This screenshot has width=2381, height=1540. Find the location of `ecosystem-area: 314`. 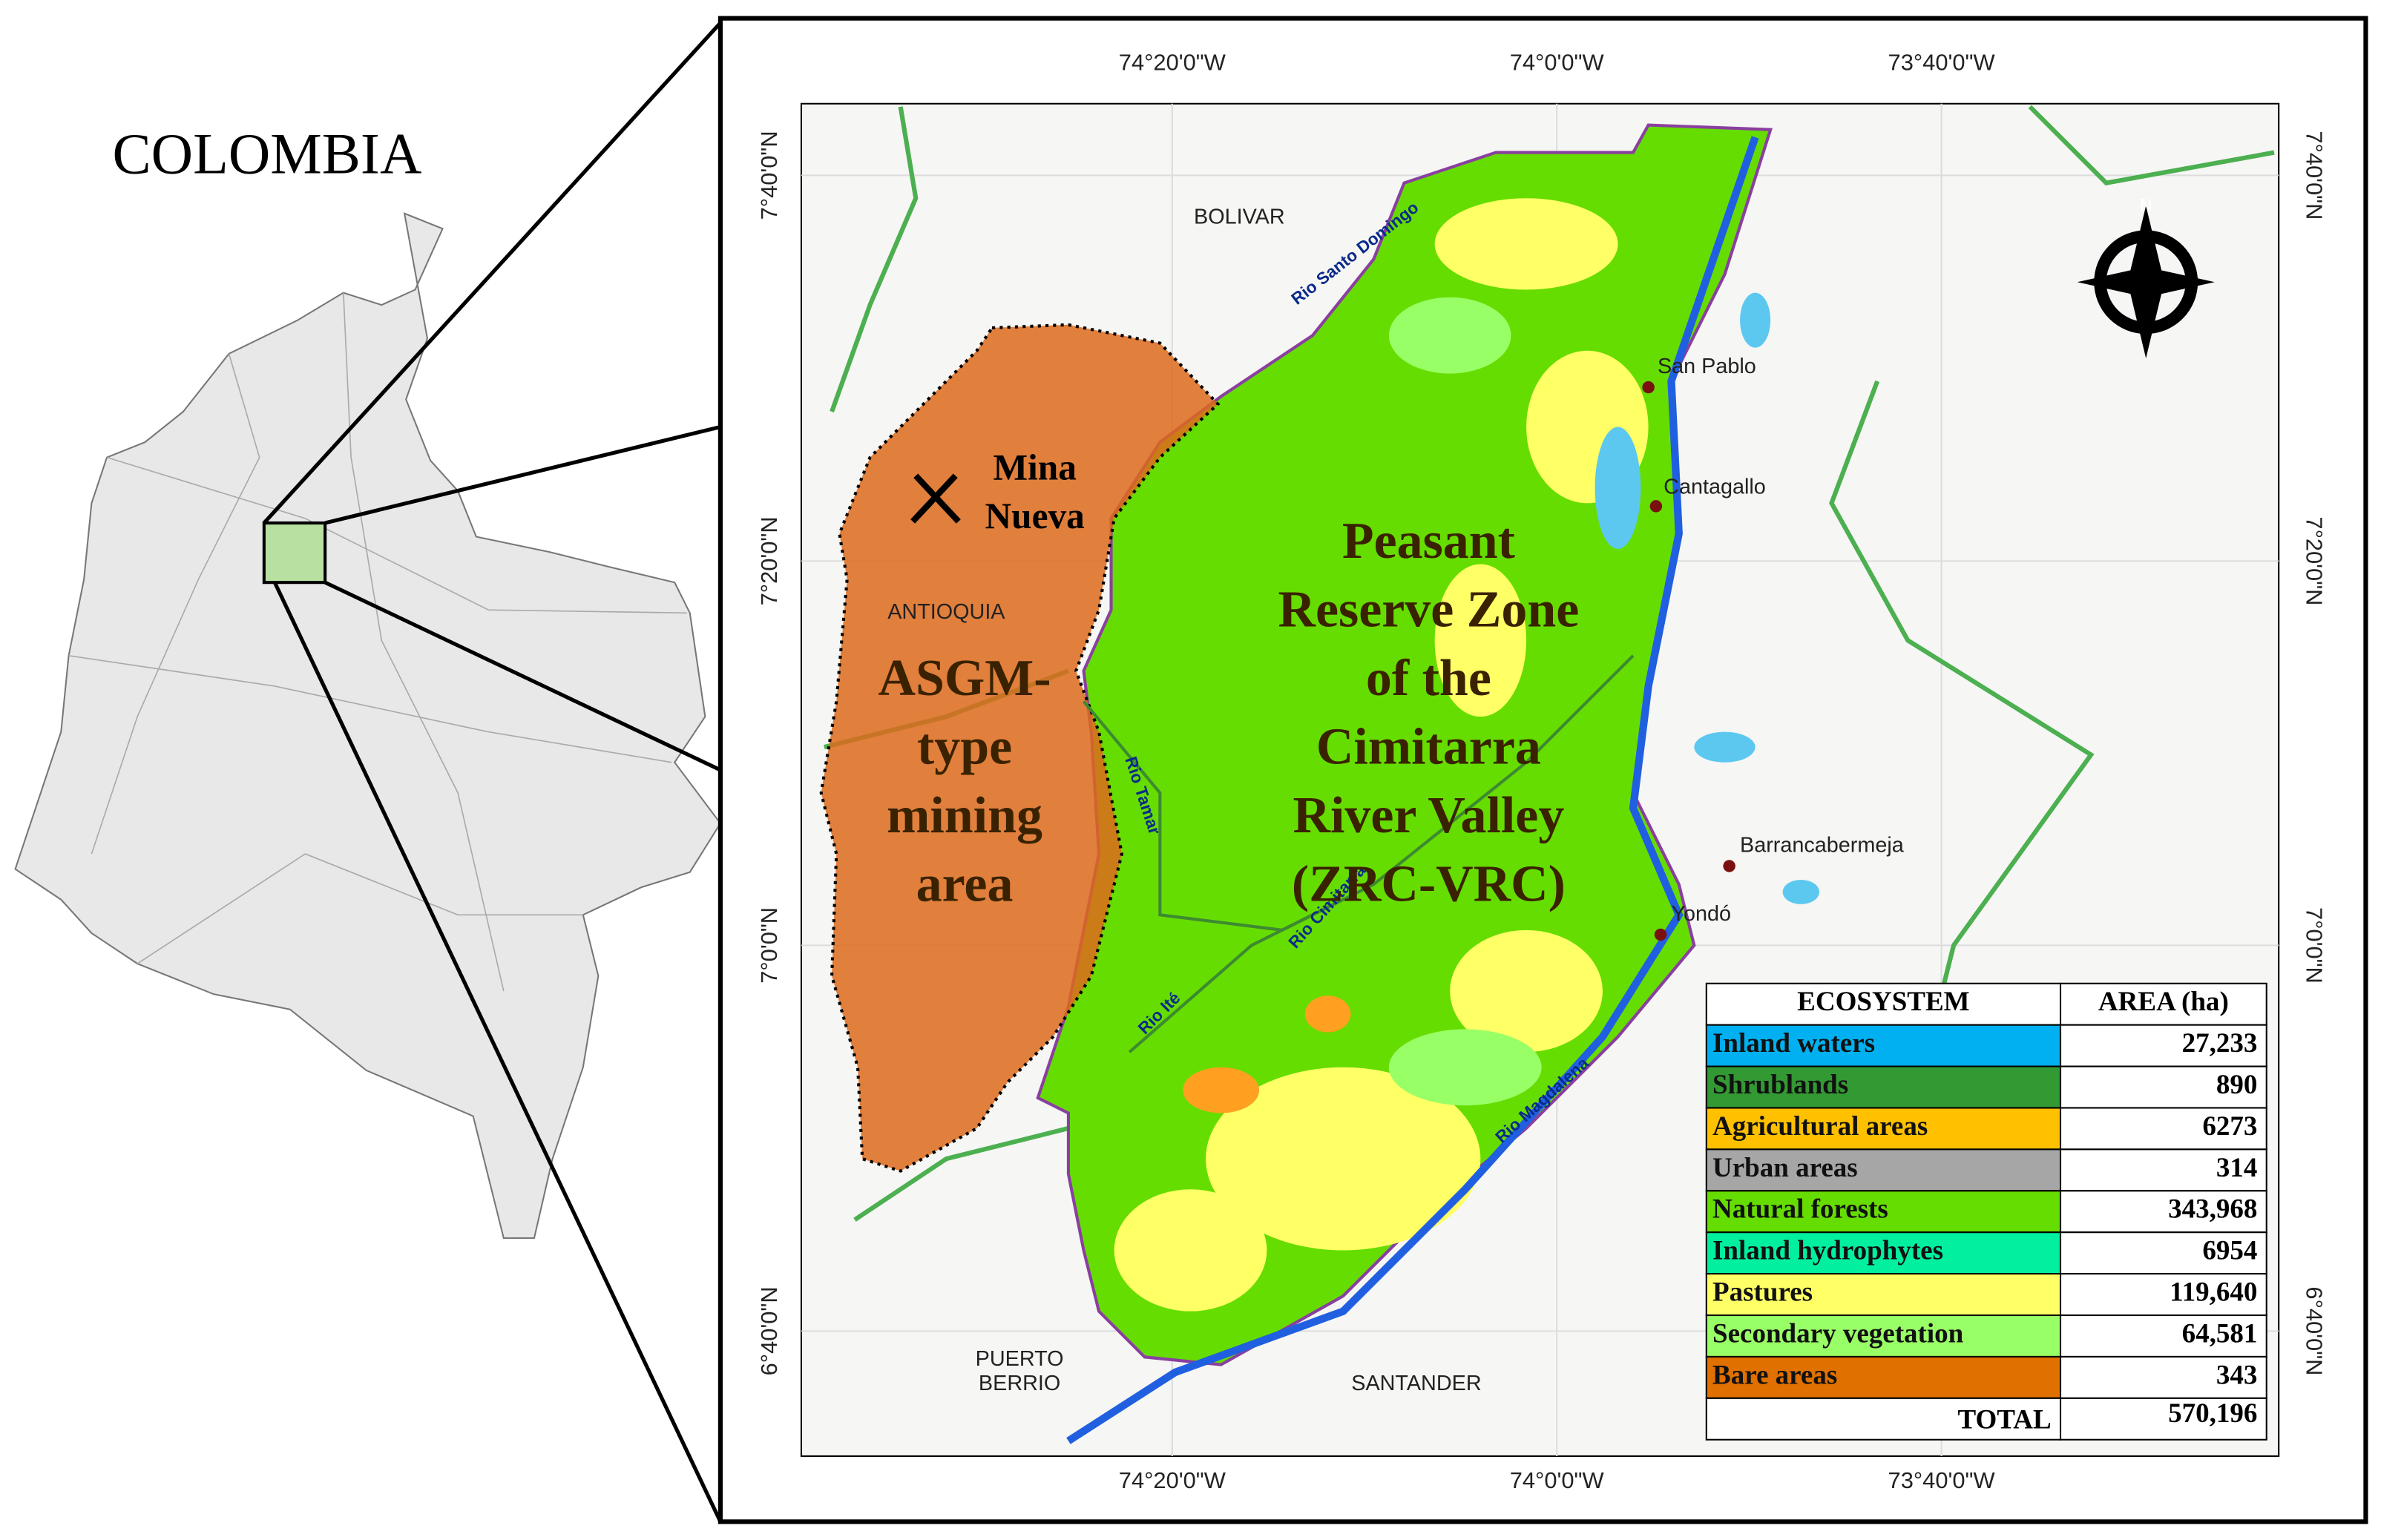

ecosystem-area: 314 is located at coordinates (2237, 1168).